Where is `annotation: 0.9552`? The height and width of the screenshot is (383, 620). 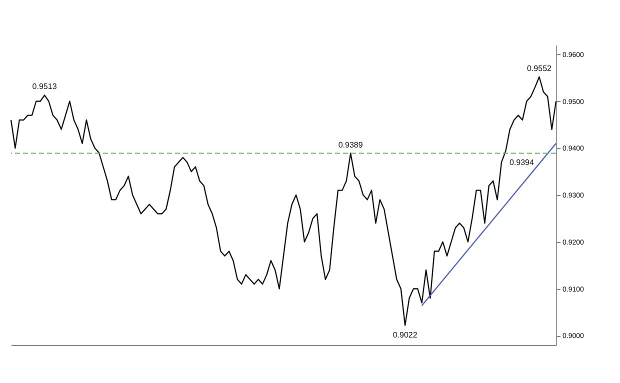 annotation: 0.9552 is located at coordinates (539, 68).